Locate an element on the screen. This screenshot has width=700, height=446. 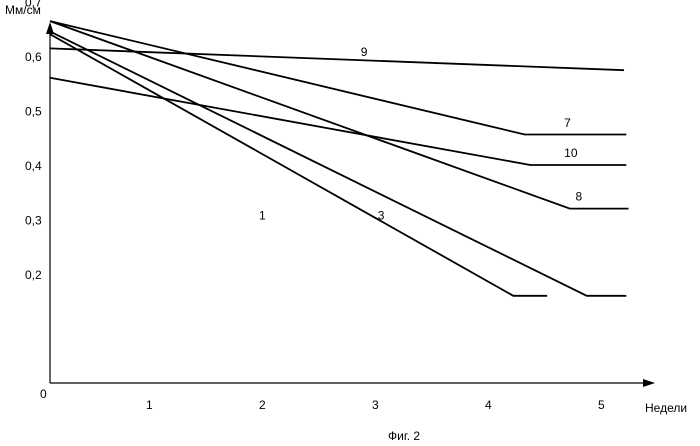
x-axis-label: Недели is located at coordinates (666, 408).